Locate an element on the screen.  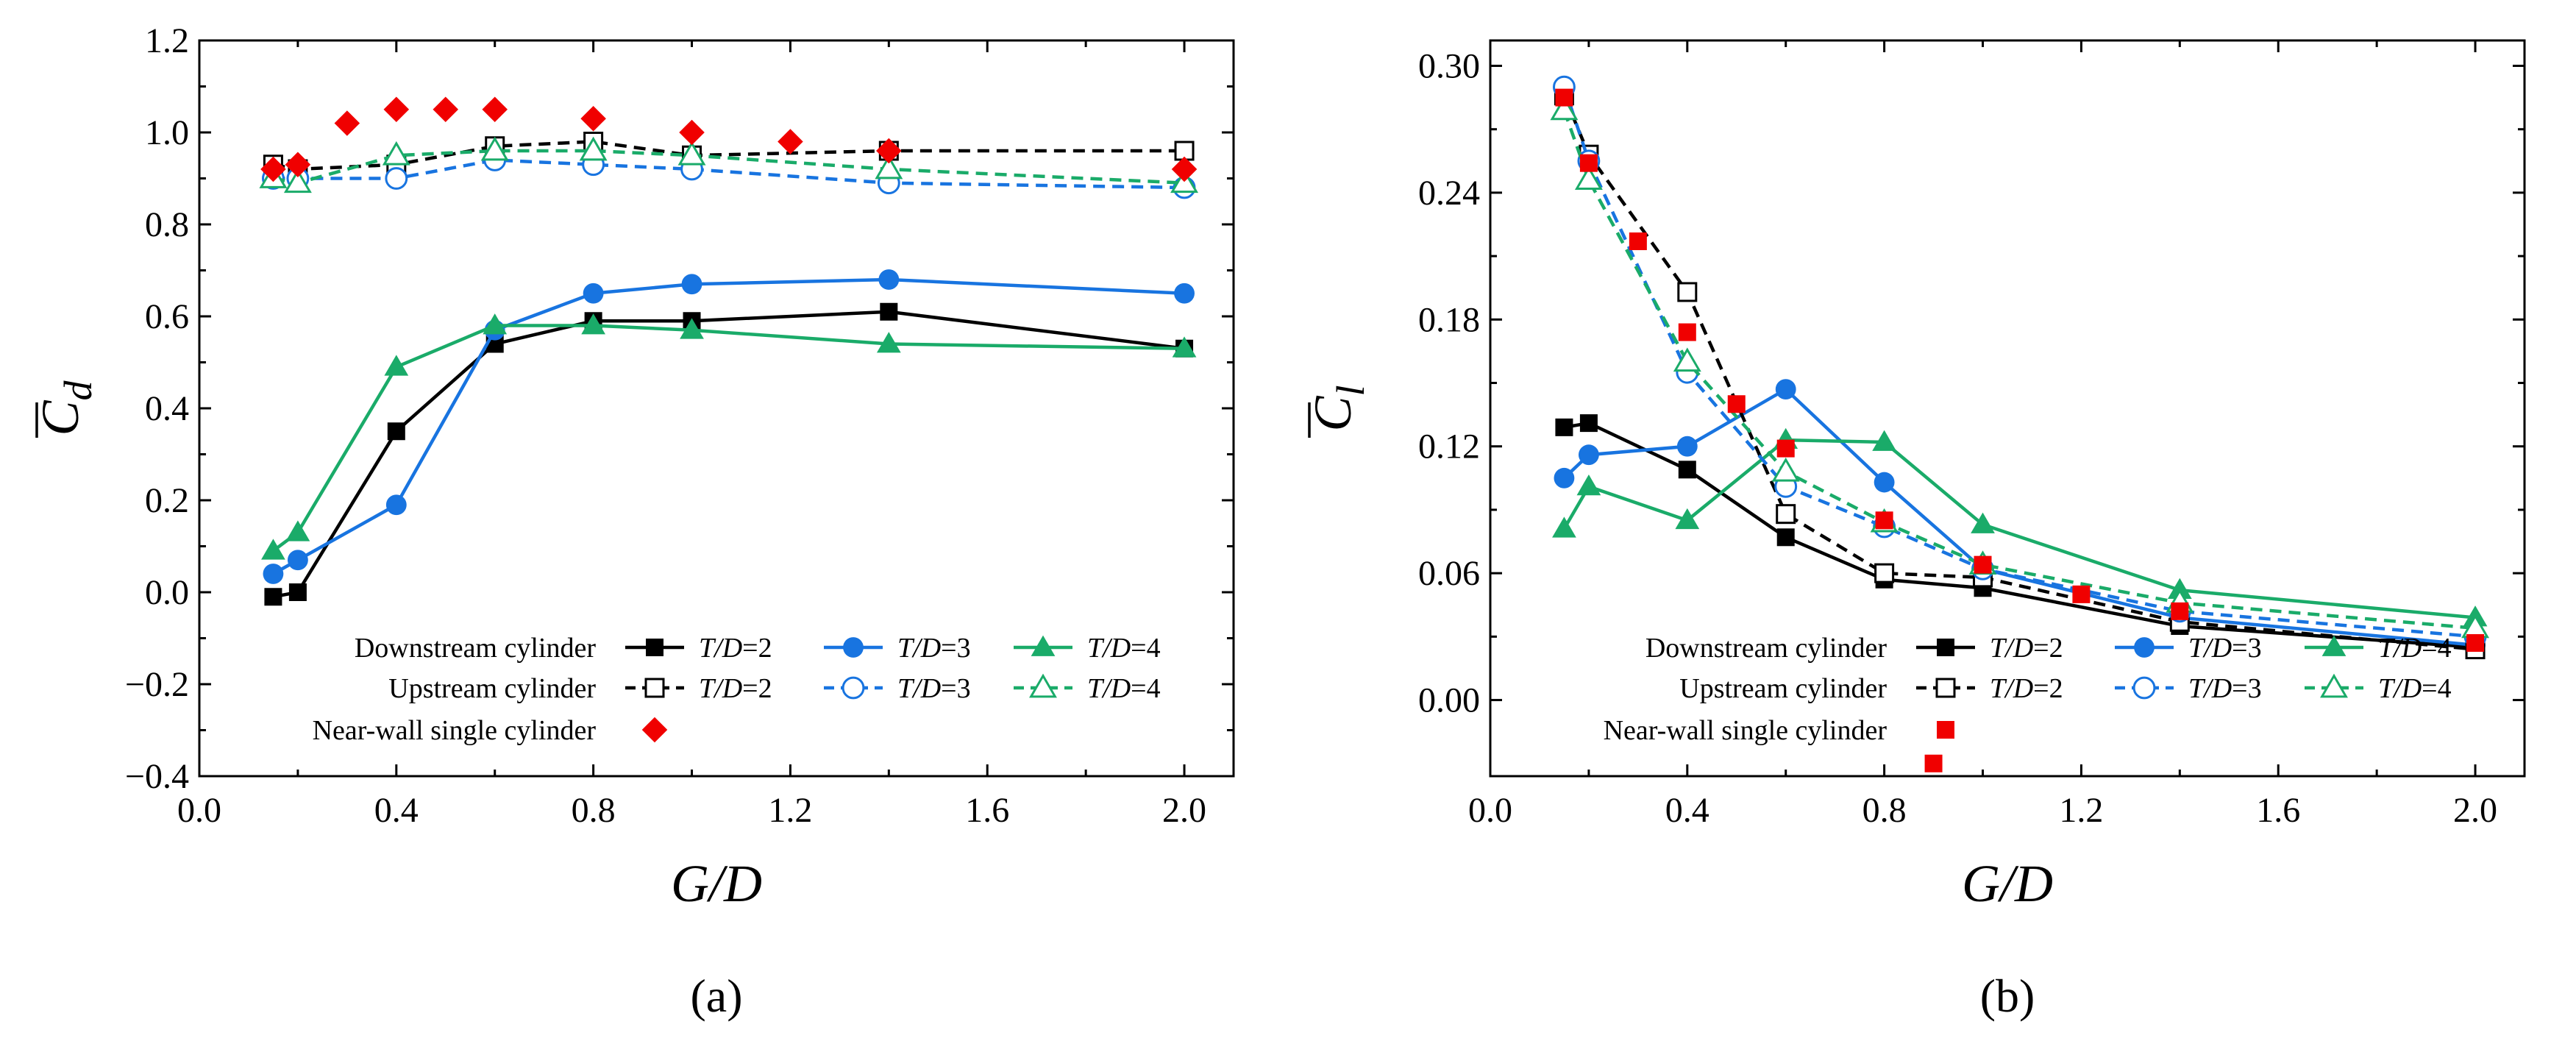
x-tick-label: 0.8 is located at coordinates (1884, 810).